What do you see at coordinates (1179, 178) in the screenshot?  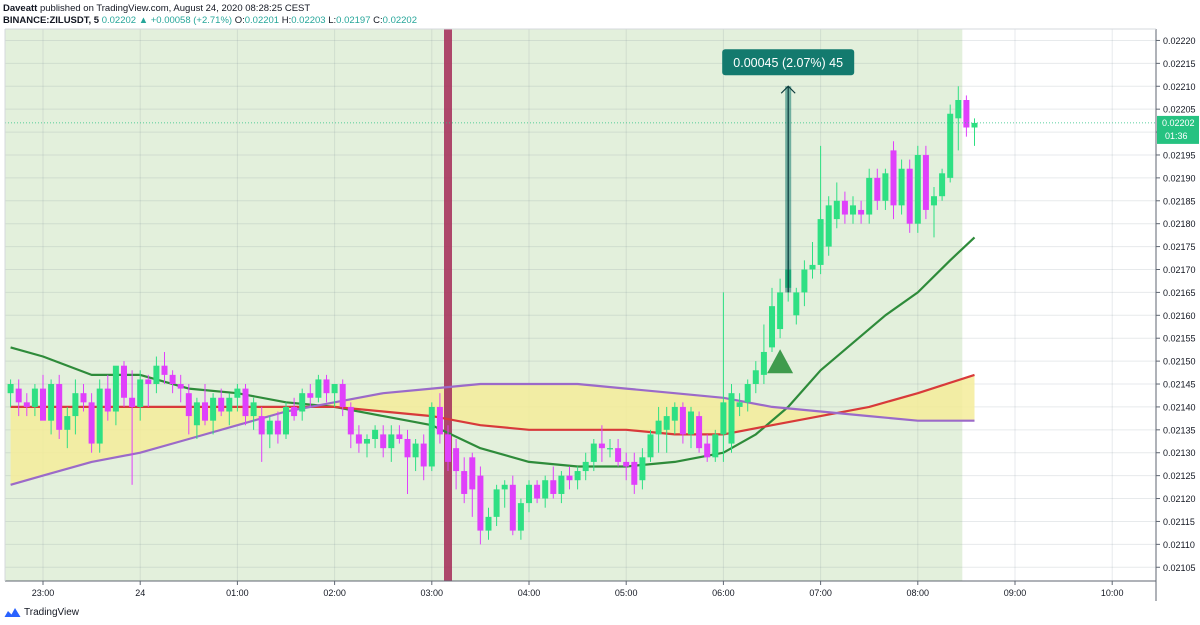 I see `y-tick-label: 0.02190` at bounding box center [1179, 178].